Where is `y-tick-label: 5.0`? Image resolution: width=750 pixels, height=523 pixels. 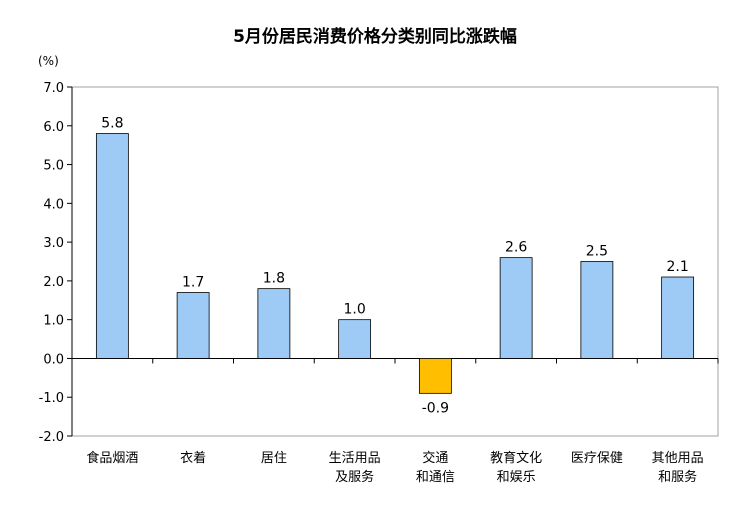
y-tick-label: 5.0 is located at coordinates (53, 166).